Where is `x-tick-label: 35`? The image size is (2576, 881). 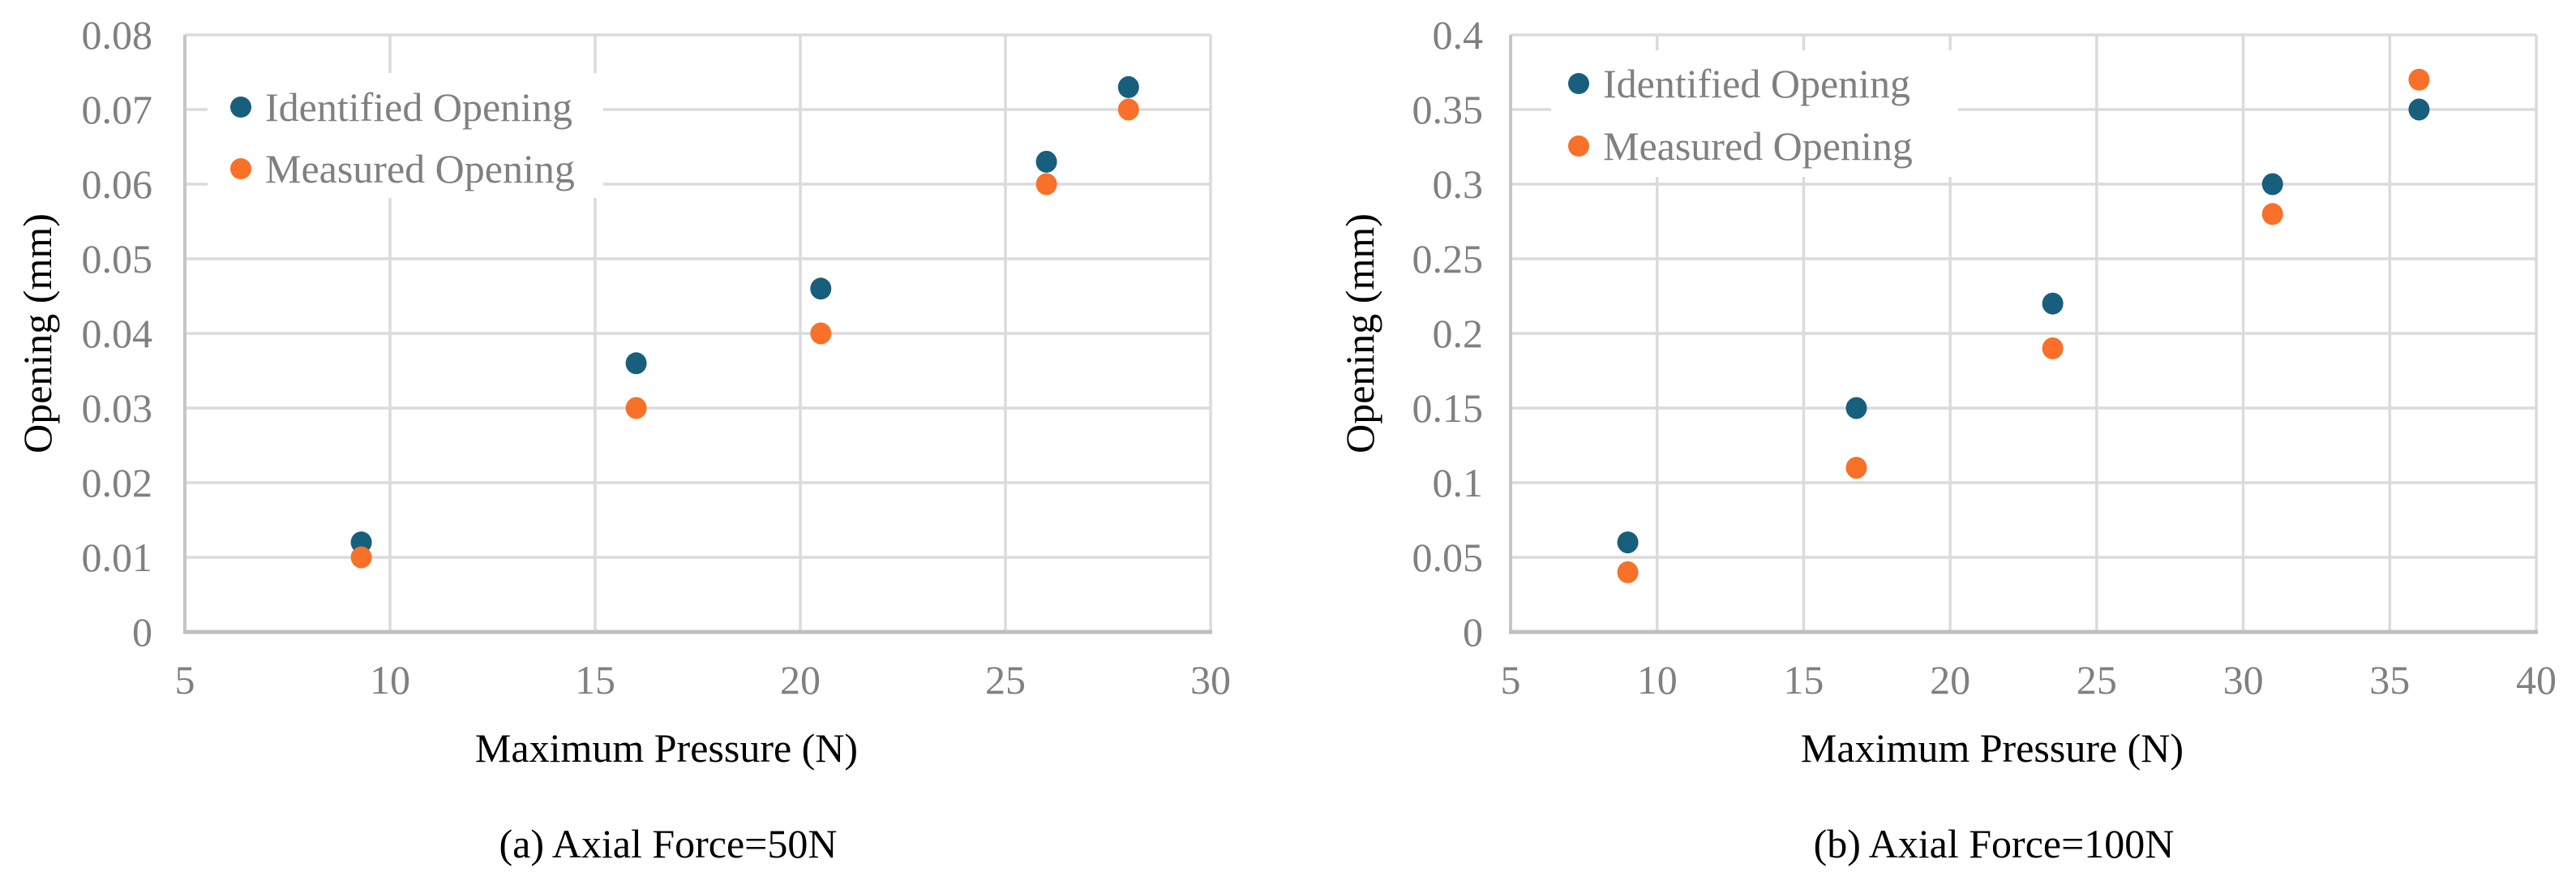 x-tick-label: 35 is located at coordinates (2389, 680).